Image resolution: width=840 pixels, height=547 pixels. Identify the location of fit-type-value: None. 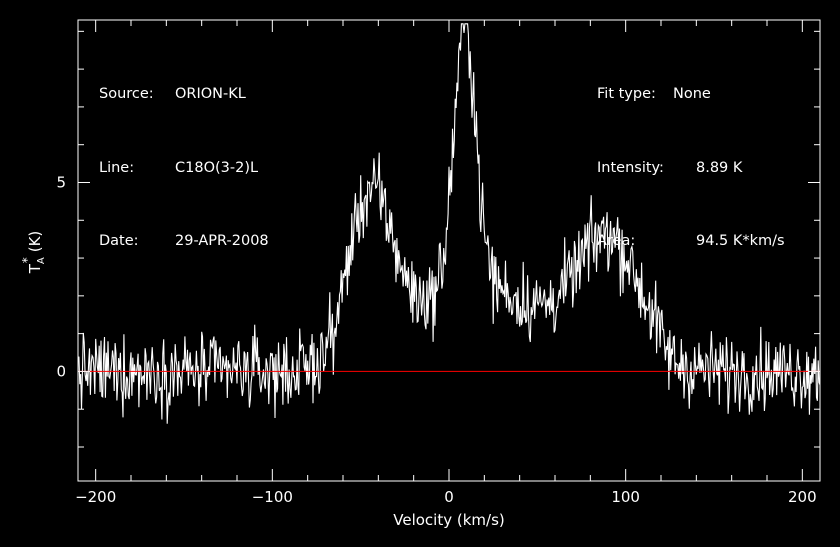
(692, 94).